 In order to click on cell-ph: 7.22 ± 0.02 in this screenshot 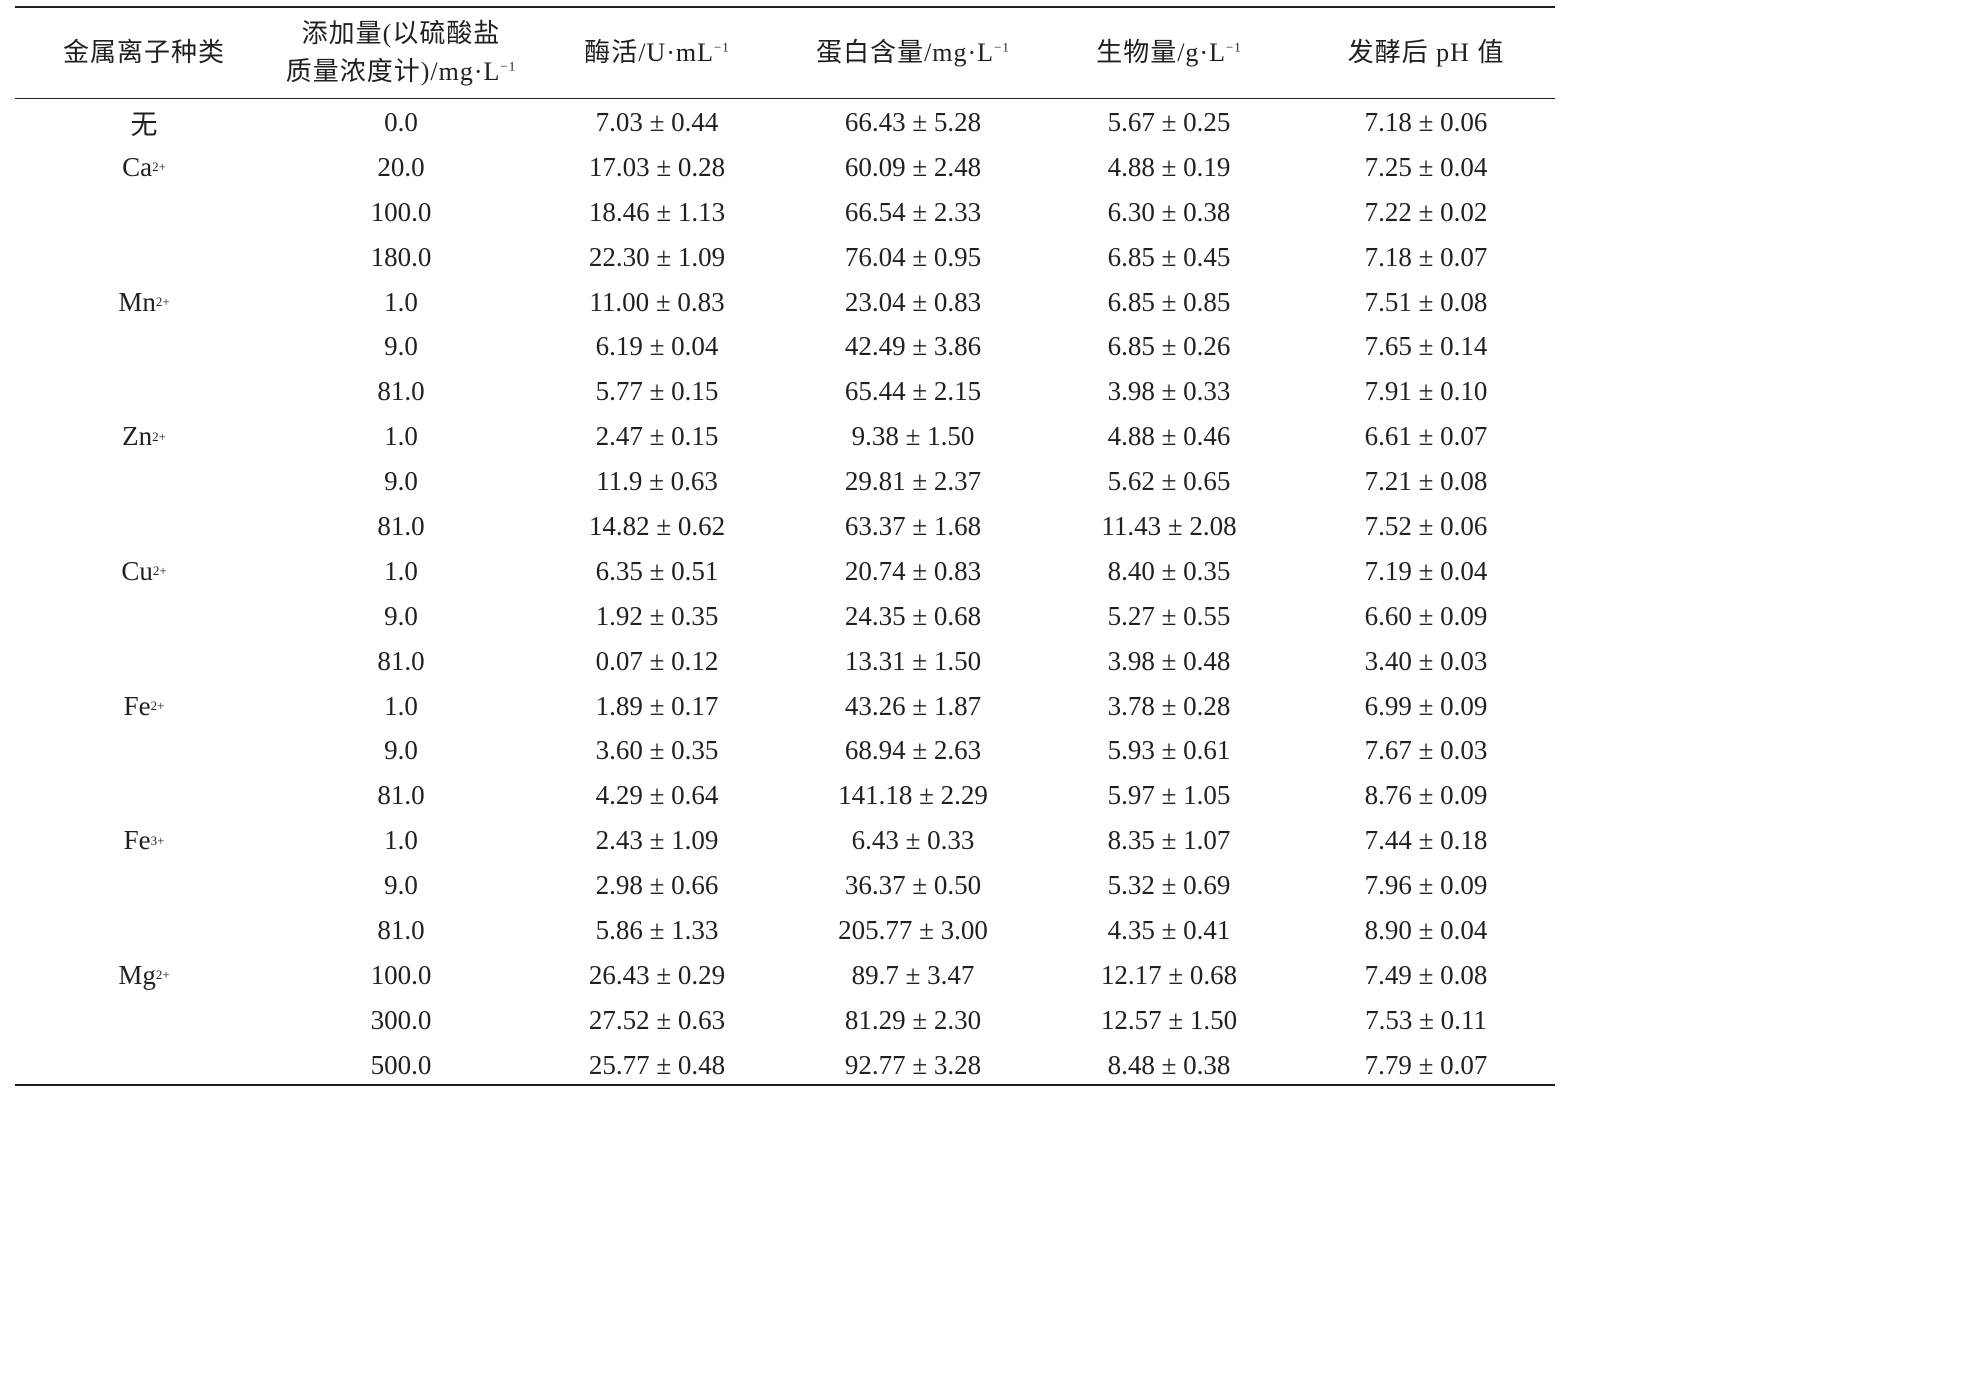, I will do `click(1426, 211)`.